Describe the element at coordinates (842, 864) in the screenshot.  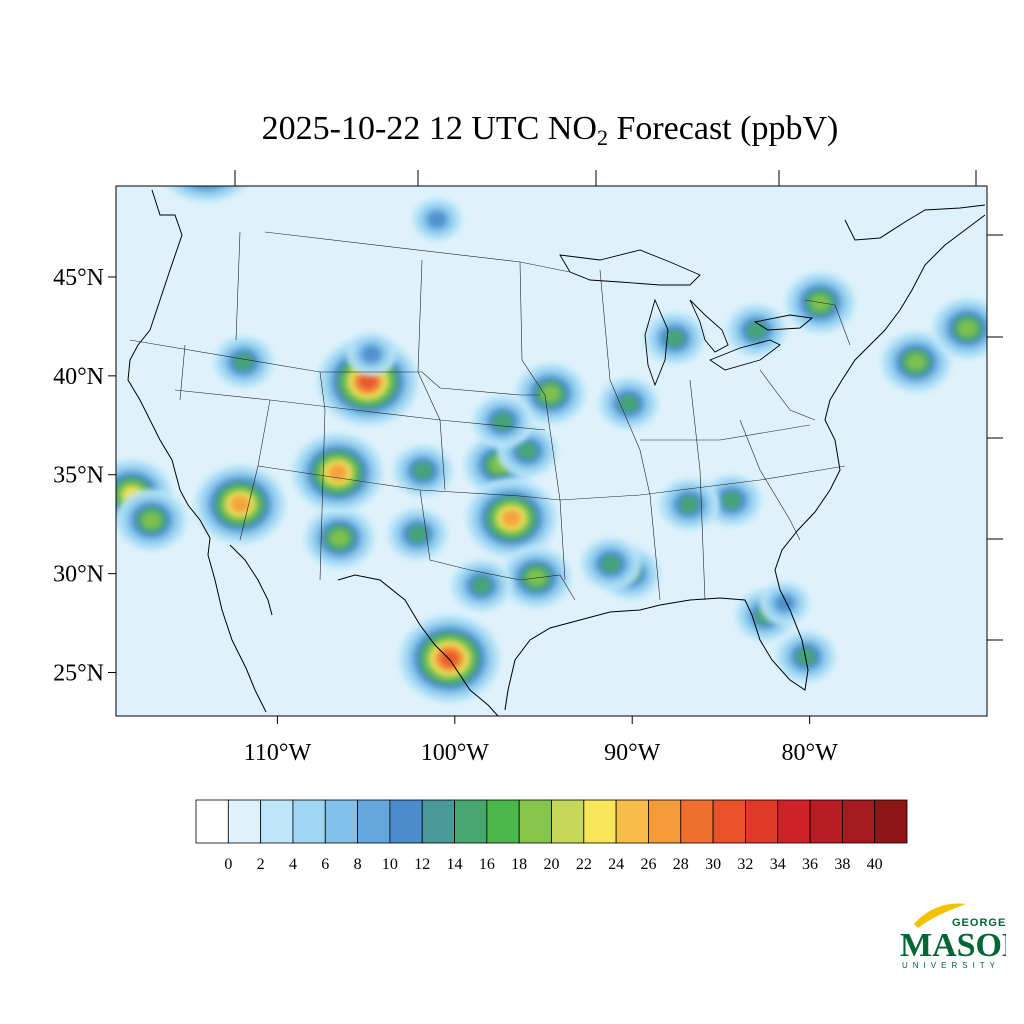
I see `colorbar-label: 38` at that location.